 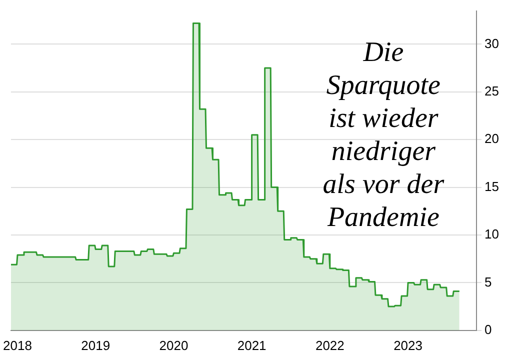 What do you see at coordinates (329, 345) in the screenshot?
I see `x-tick-label: 2022` at bounding box center [329, 345].